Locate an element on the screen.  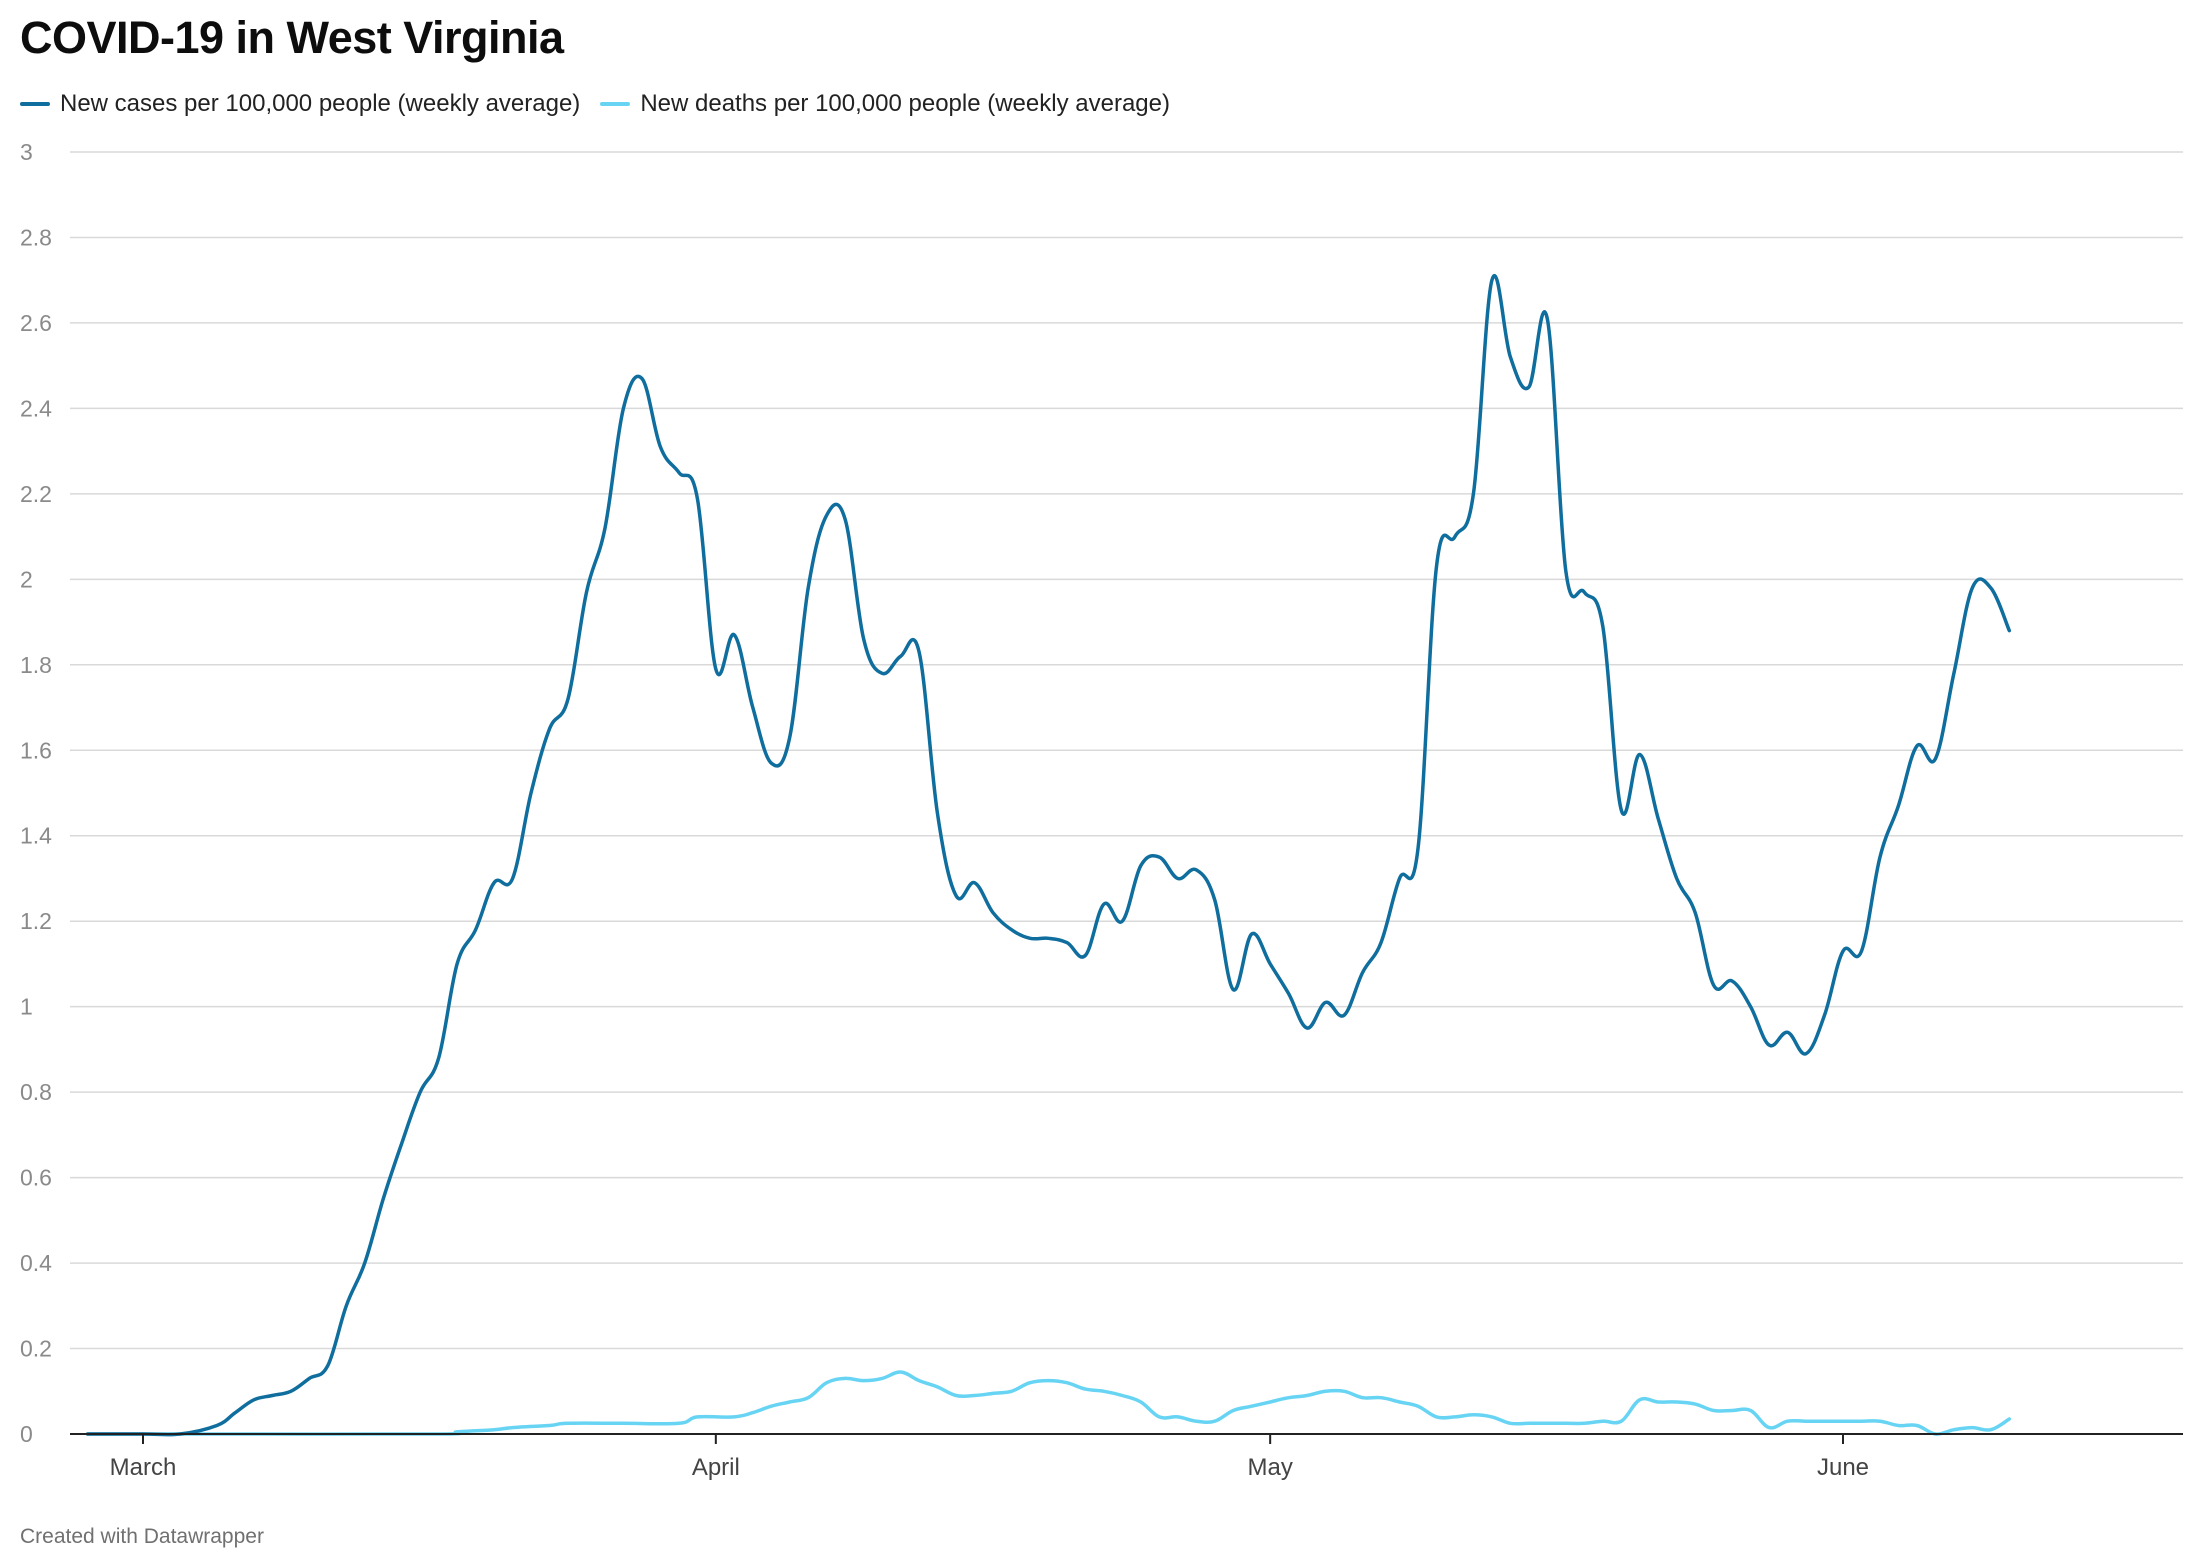
y-tick-label: 0.4 is located at coordinates (36, 1263).